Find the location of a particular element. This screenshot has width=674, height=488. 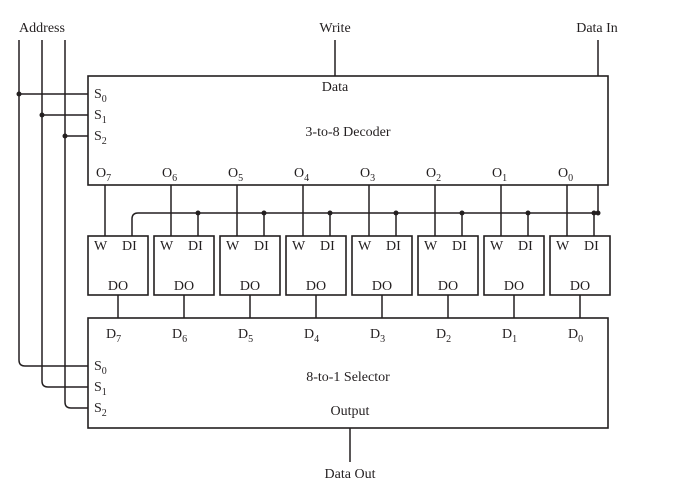

decoder-select-s0-subscript: 0 is located at coordinates (104, 99).